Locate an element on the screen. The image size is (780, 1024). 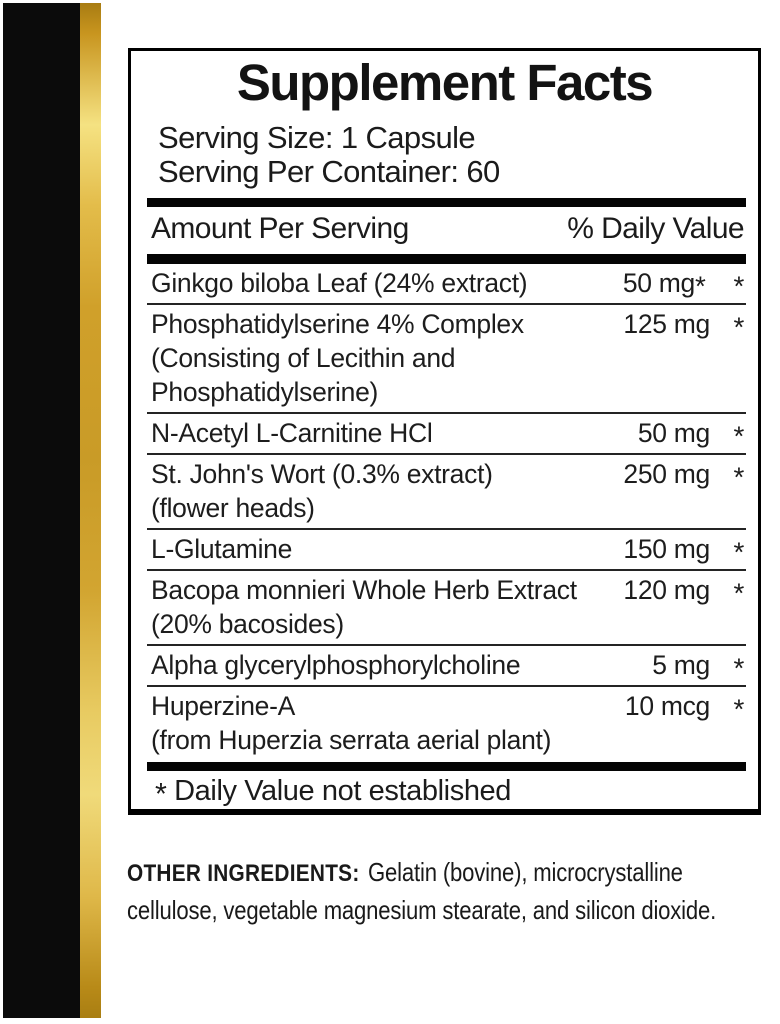
table-row: Alpha glycerylphosphorylcholine 5 mg * is located at coordinates (446, 666).